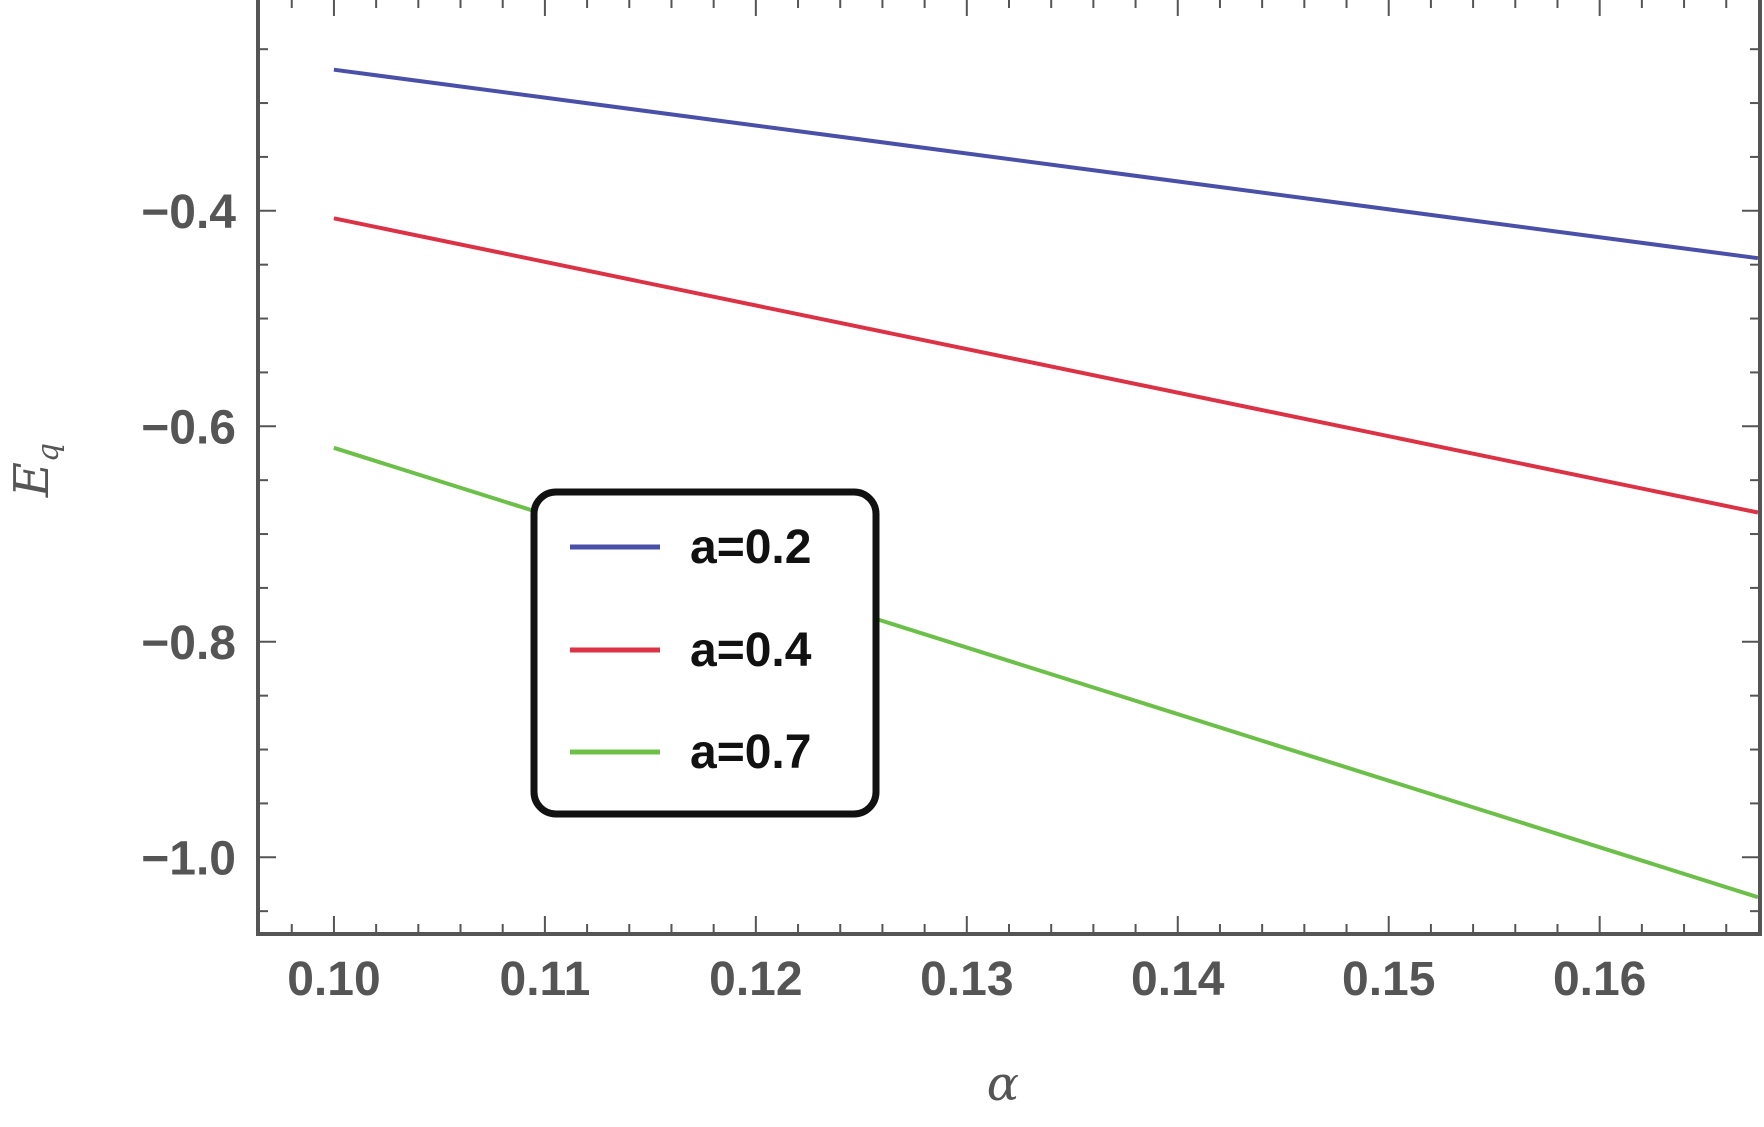 This screenshot has height=1127, width=1764. What do you see at coordinates (545, 979) in the screenshot?
I see `x-tick-label: 0.11` at bounding box center [545, 979].